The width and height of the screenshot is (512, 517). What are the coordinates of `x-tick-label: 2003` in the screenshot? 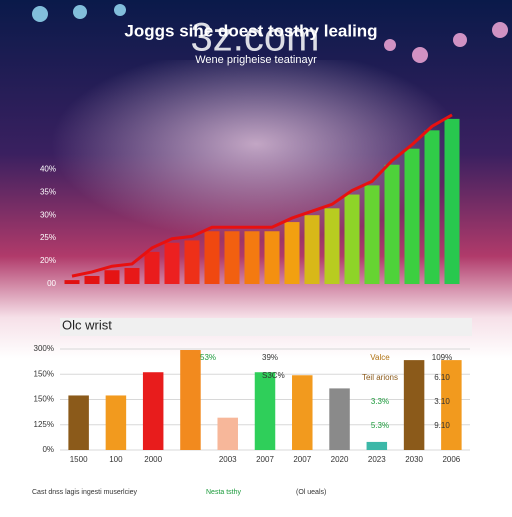 It's located at (228, 459).